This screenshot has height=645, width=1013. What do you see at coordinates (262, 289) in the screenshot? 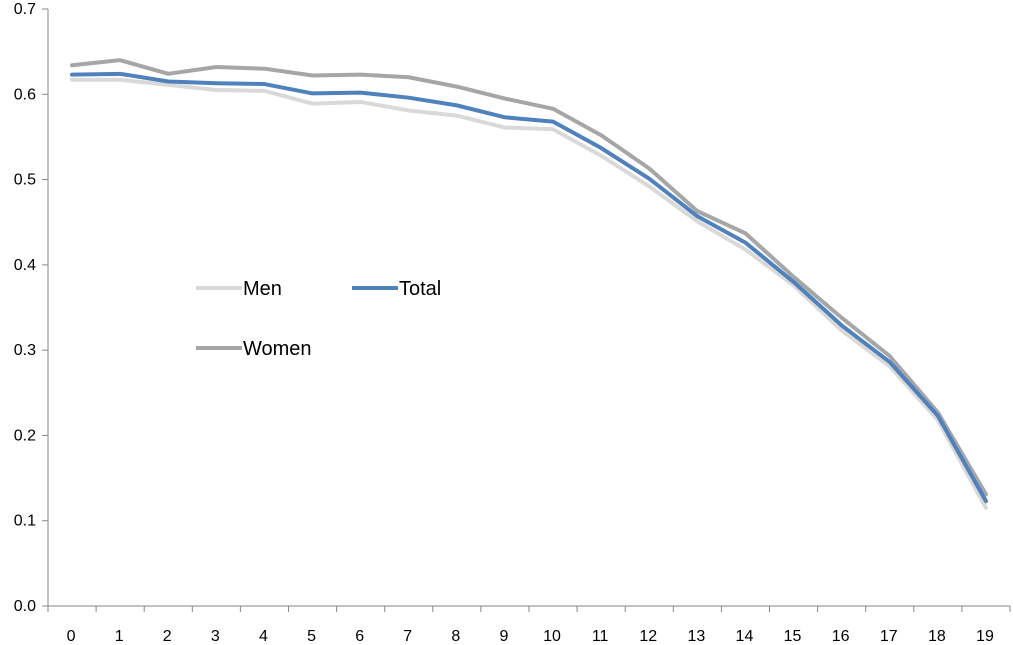
I see `legend-label-men: Men` at bounding box center [262, 289].